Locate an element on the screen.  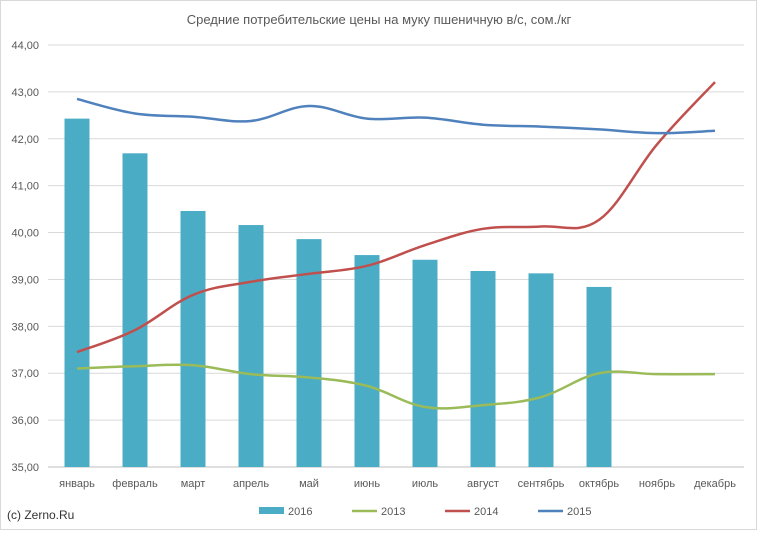
x-tick-label: май is located at coordinates (309, 484).